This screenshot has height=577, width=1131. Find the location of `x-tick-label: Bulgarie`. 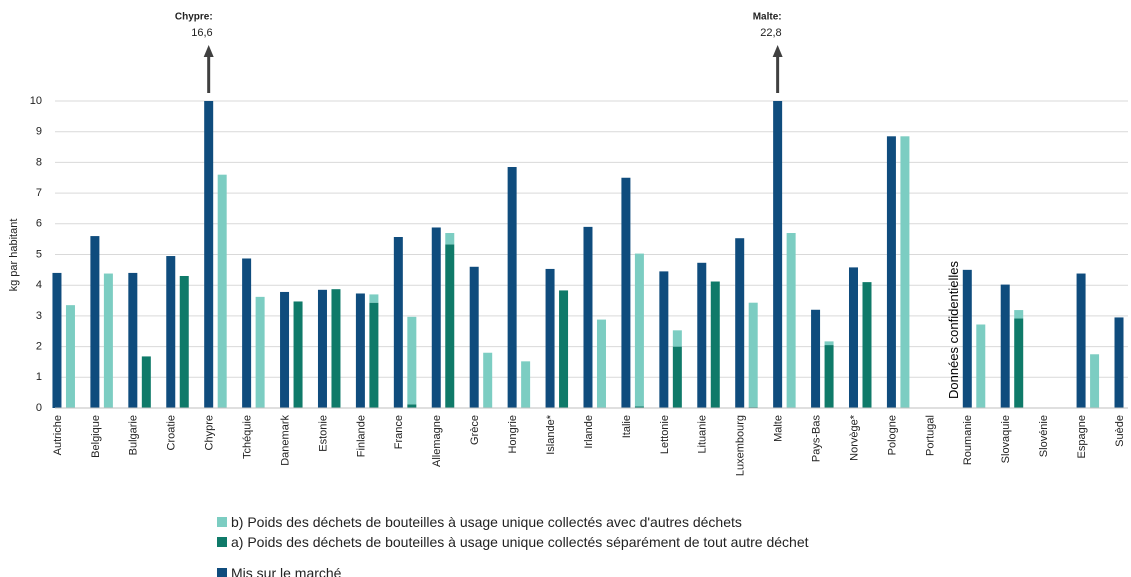

x-tick-label: Bulgarie is located at coordinates (134, 435).